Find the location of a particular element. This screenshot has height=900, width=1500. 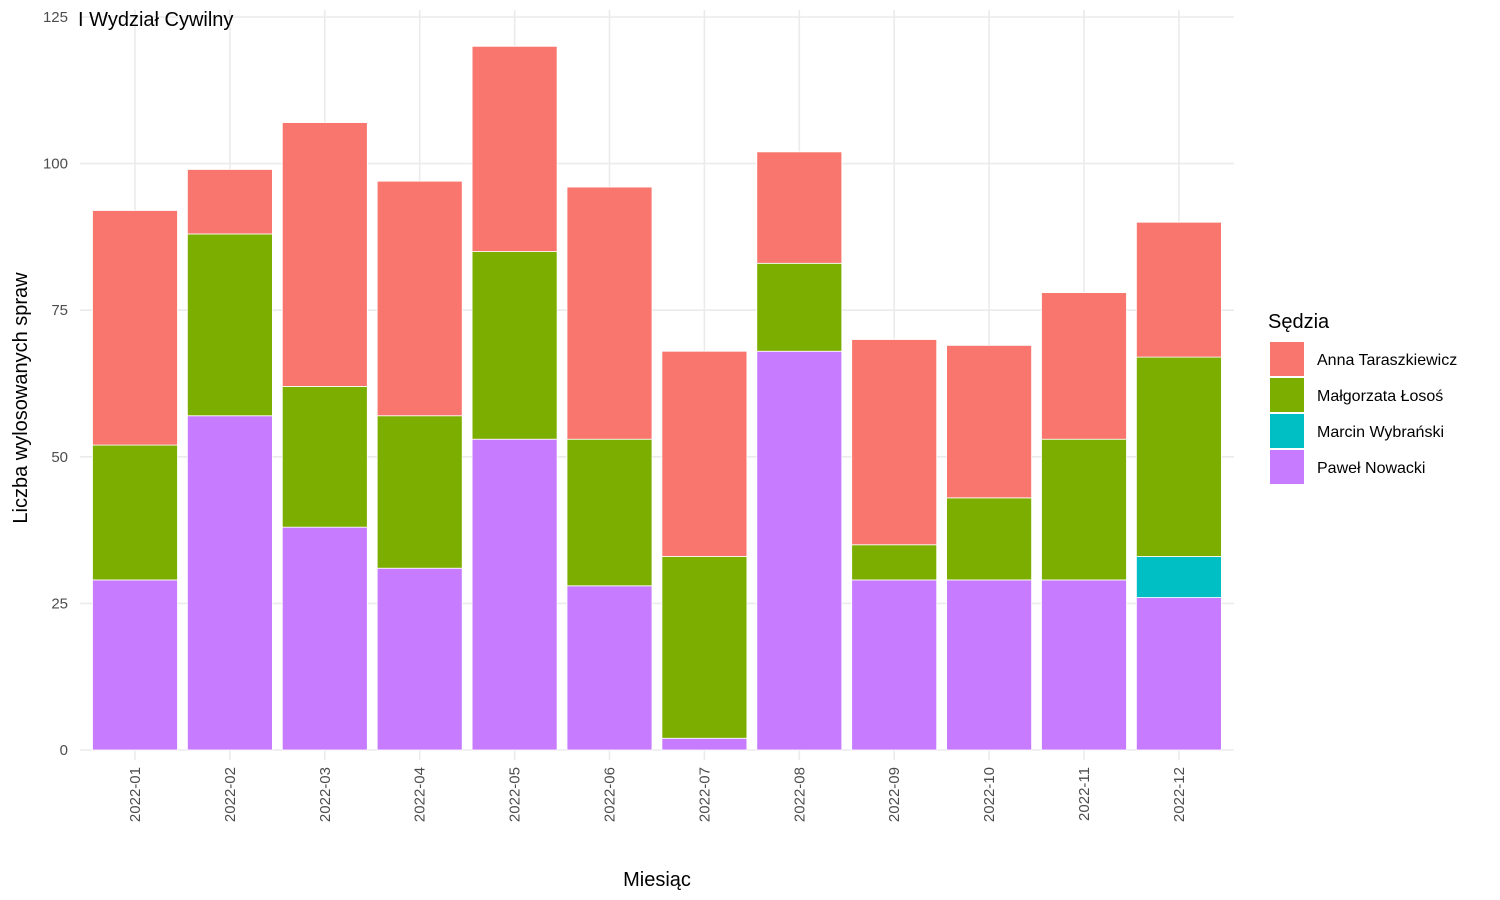

legend-label: Anna Taraszkiewicz is located at coordinates (1387, 360).